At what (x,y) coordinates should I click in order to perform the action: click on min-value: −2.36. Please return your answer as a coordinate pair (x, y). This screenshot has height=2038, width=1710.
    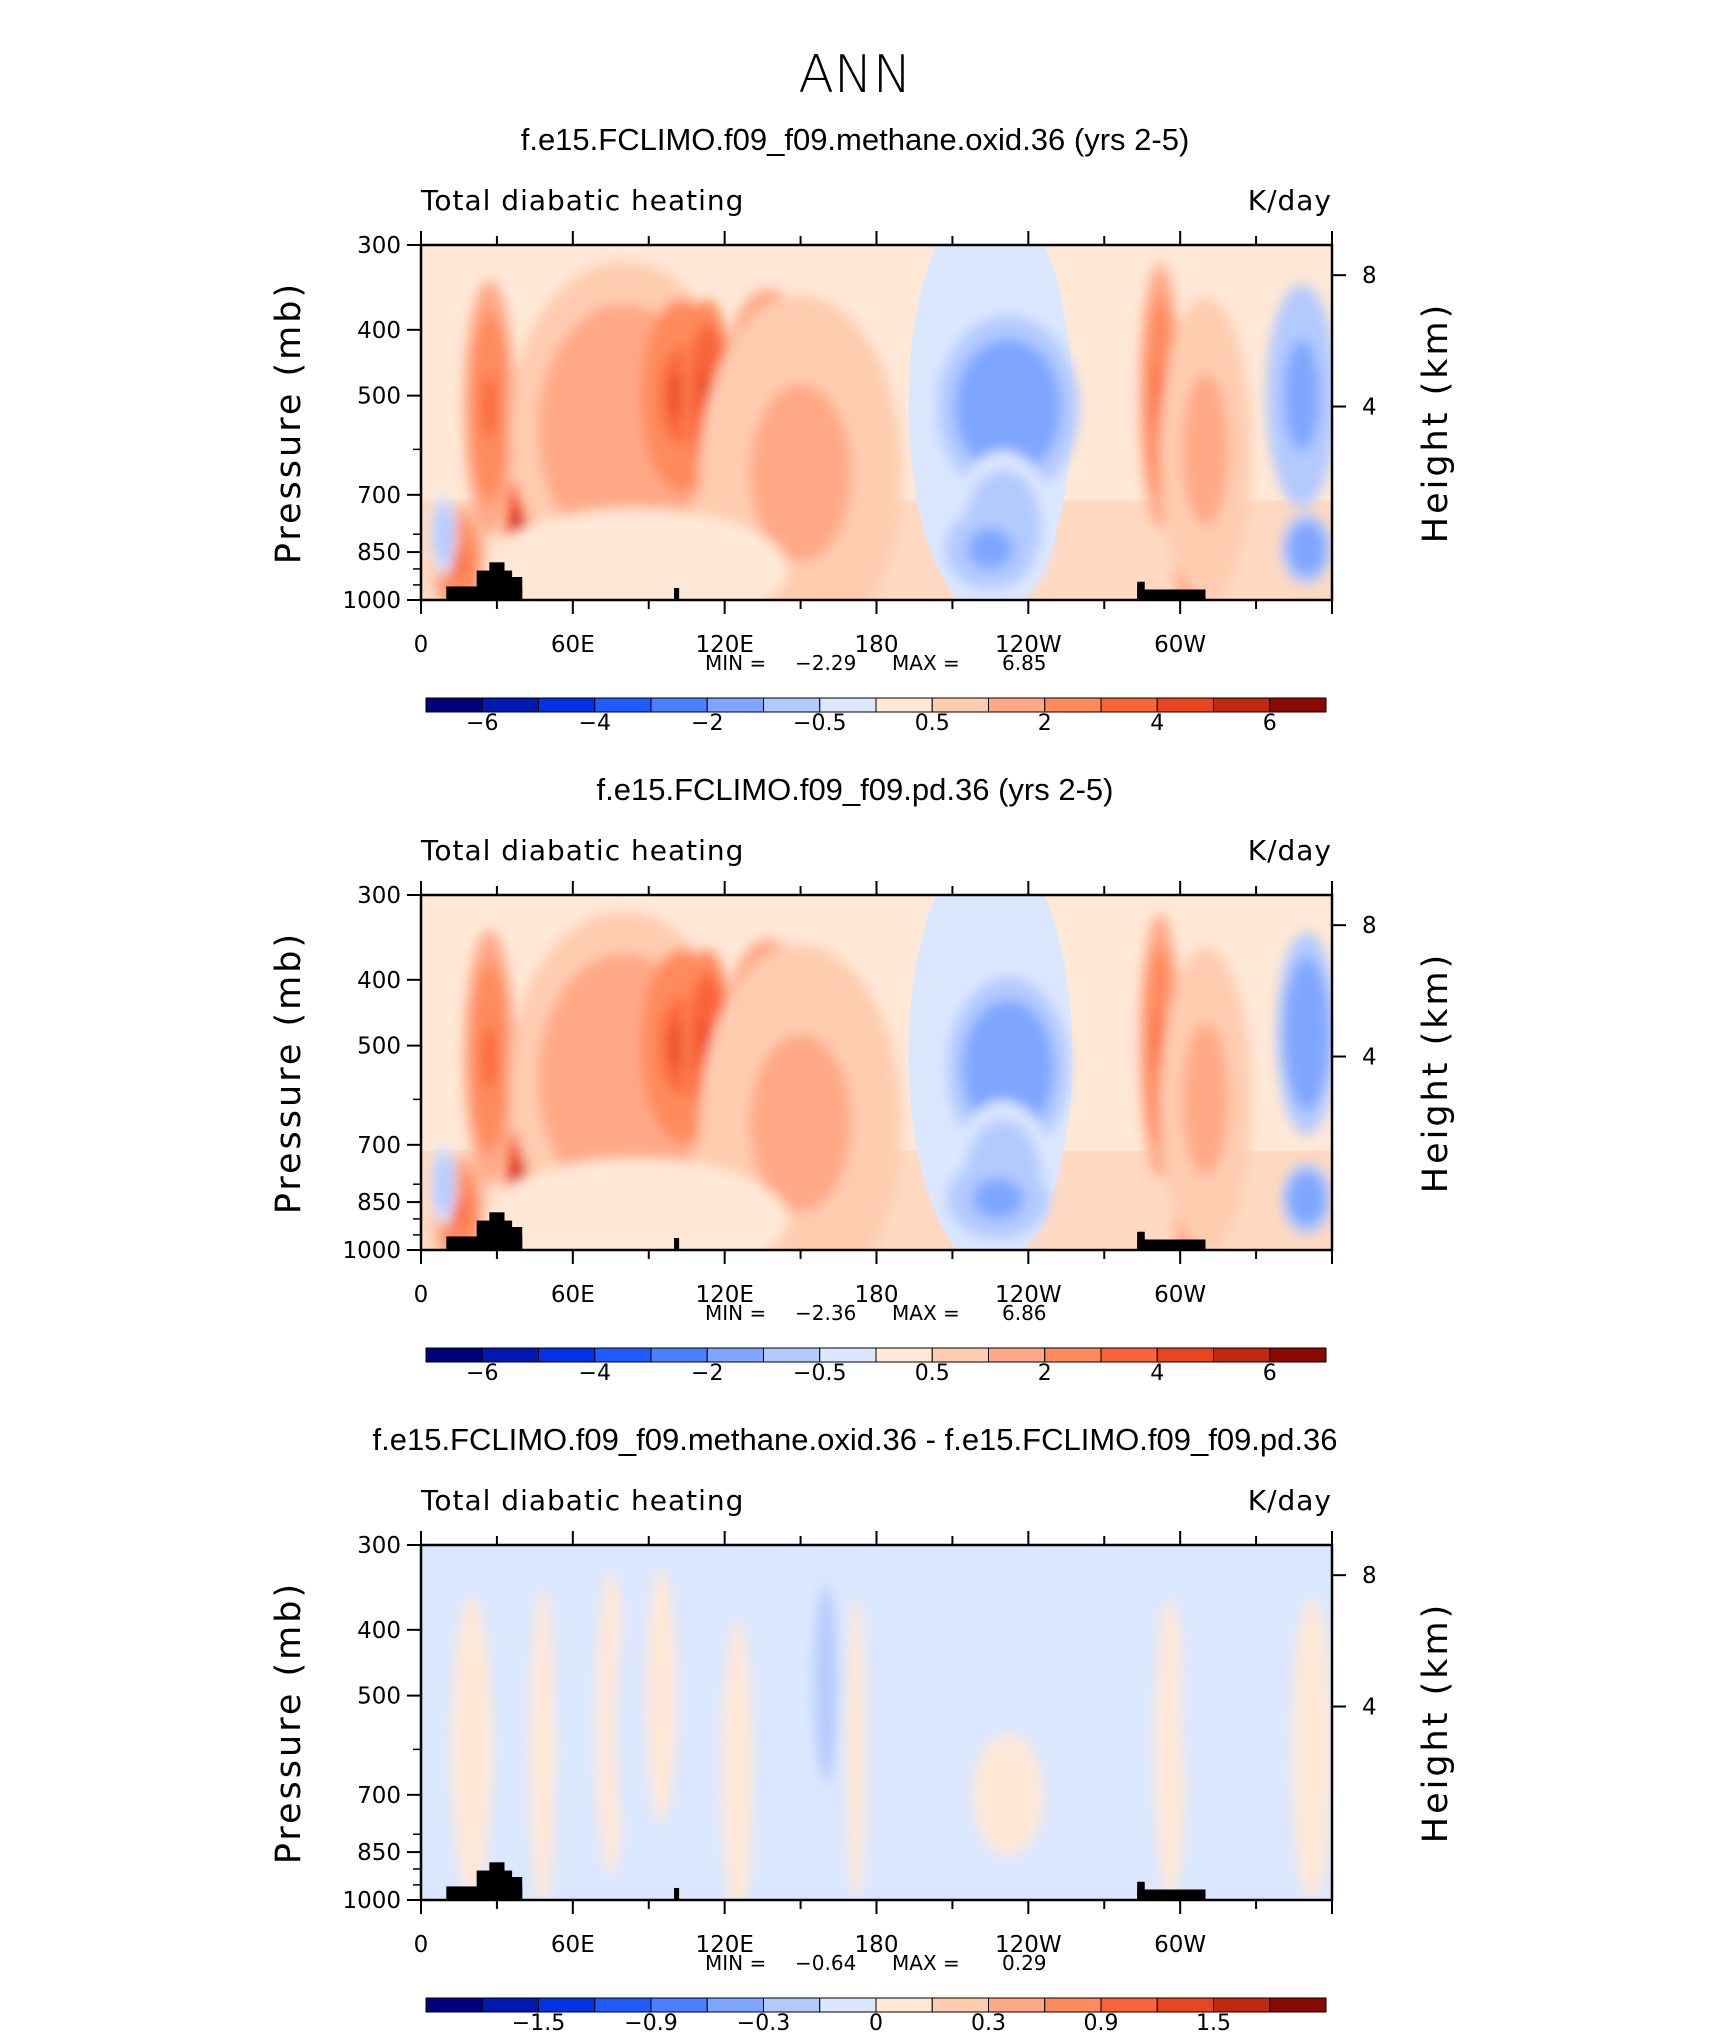
    Looking at the image, I should click on (825, 1313).